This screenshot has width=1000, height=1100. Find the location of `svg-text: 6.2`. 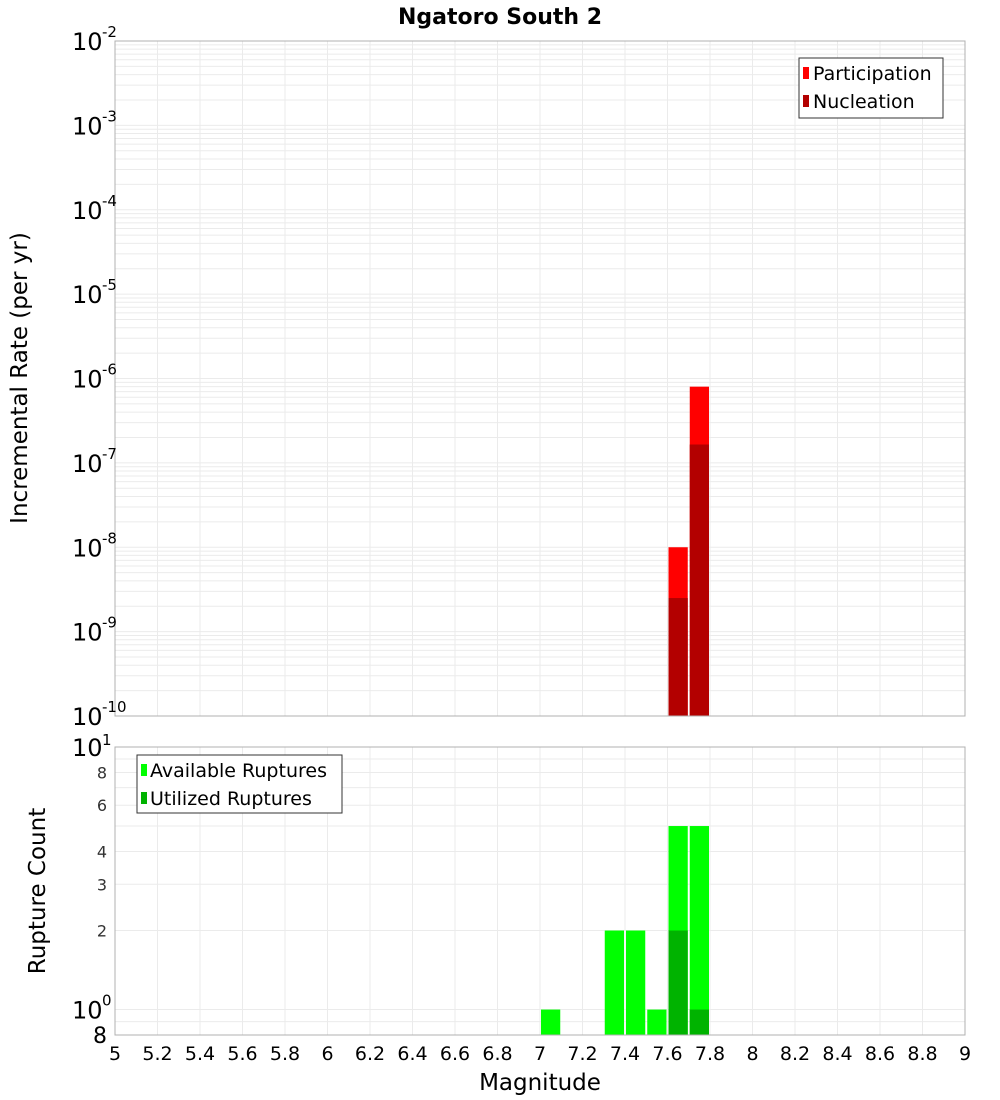

svg-text: 6.2 is located at coordinates (370, 1054).